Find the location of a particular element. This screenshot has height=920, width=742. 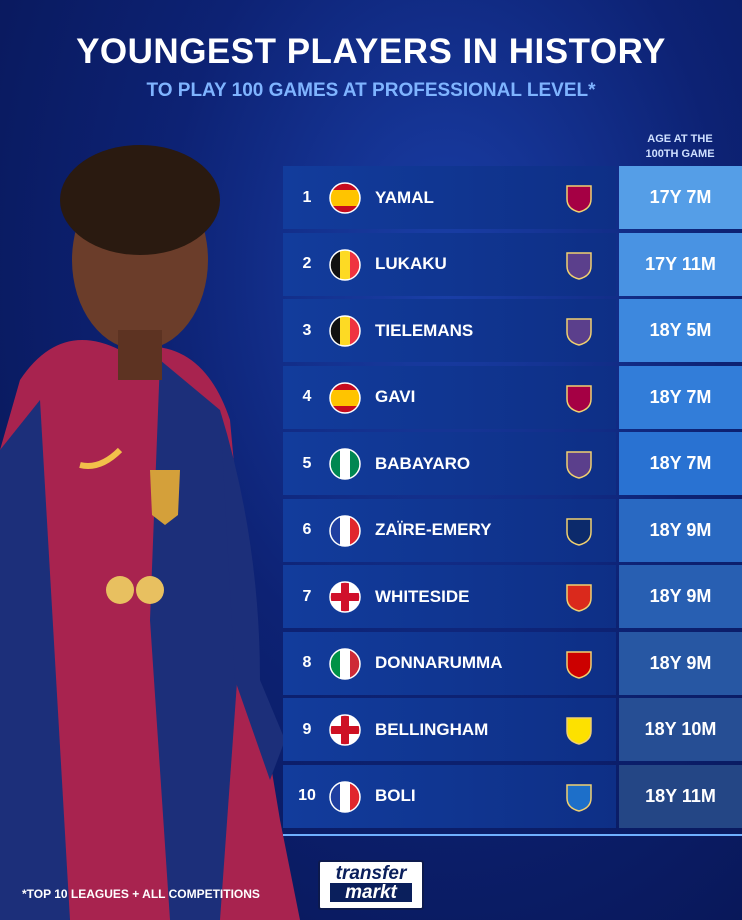

row-panel: 7 WHITESIDE is located at coordinates (449, 596).